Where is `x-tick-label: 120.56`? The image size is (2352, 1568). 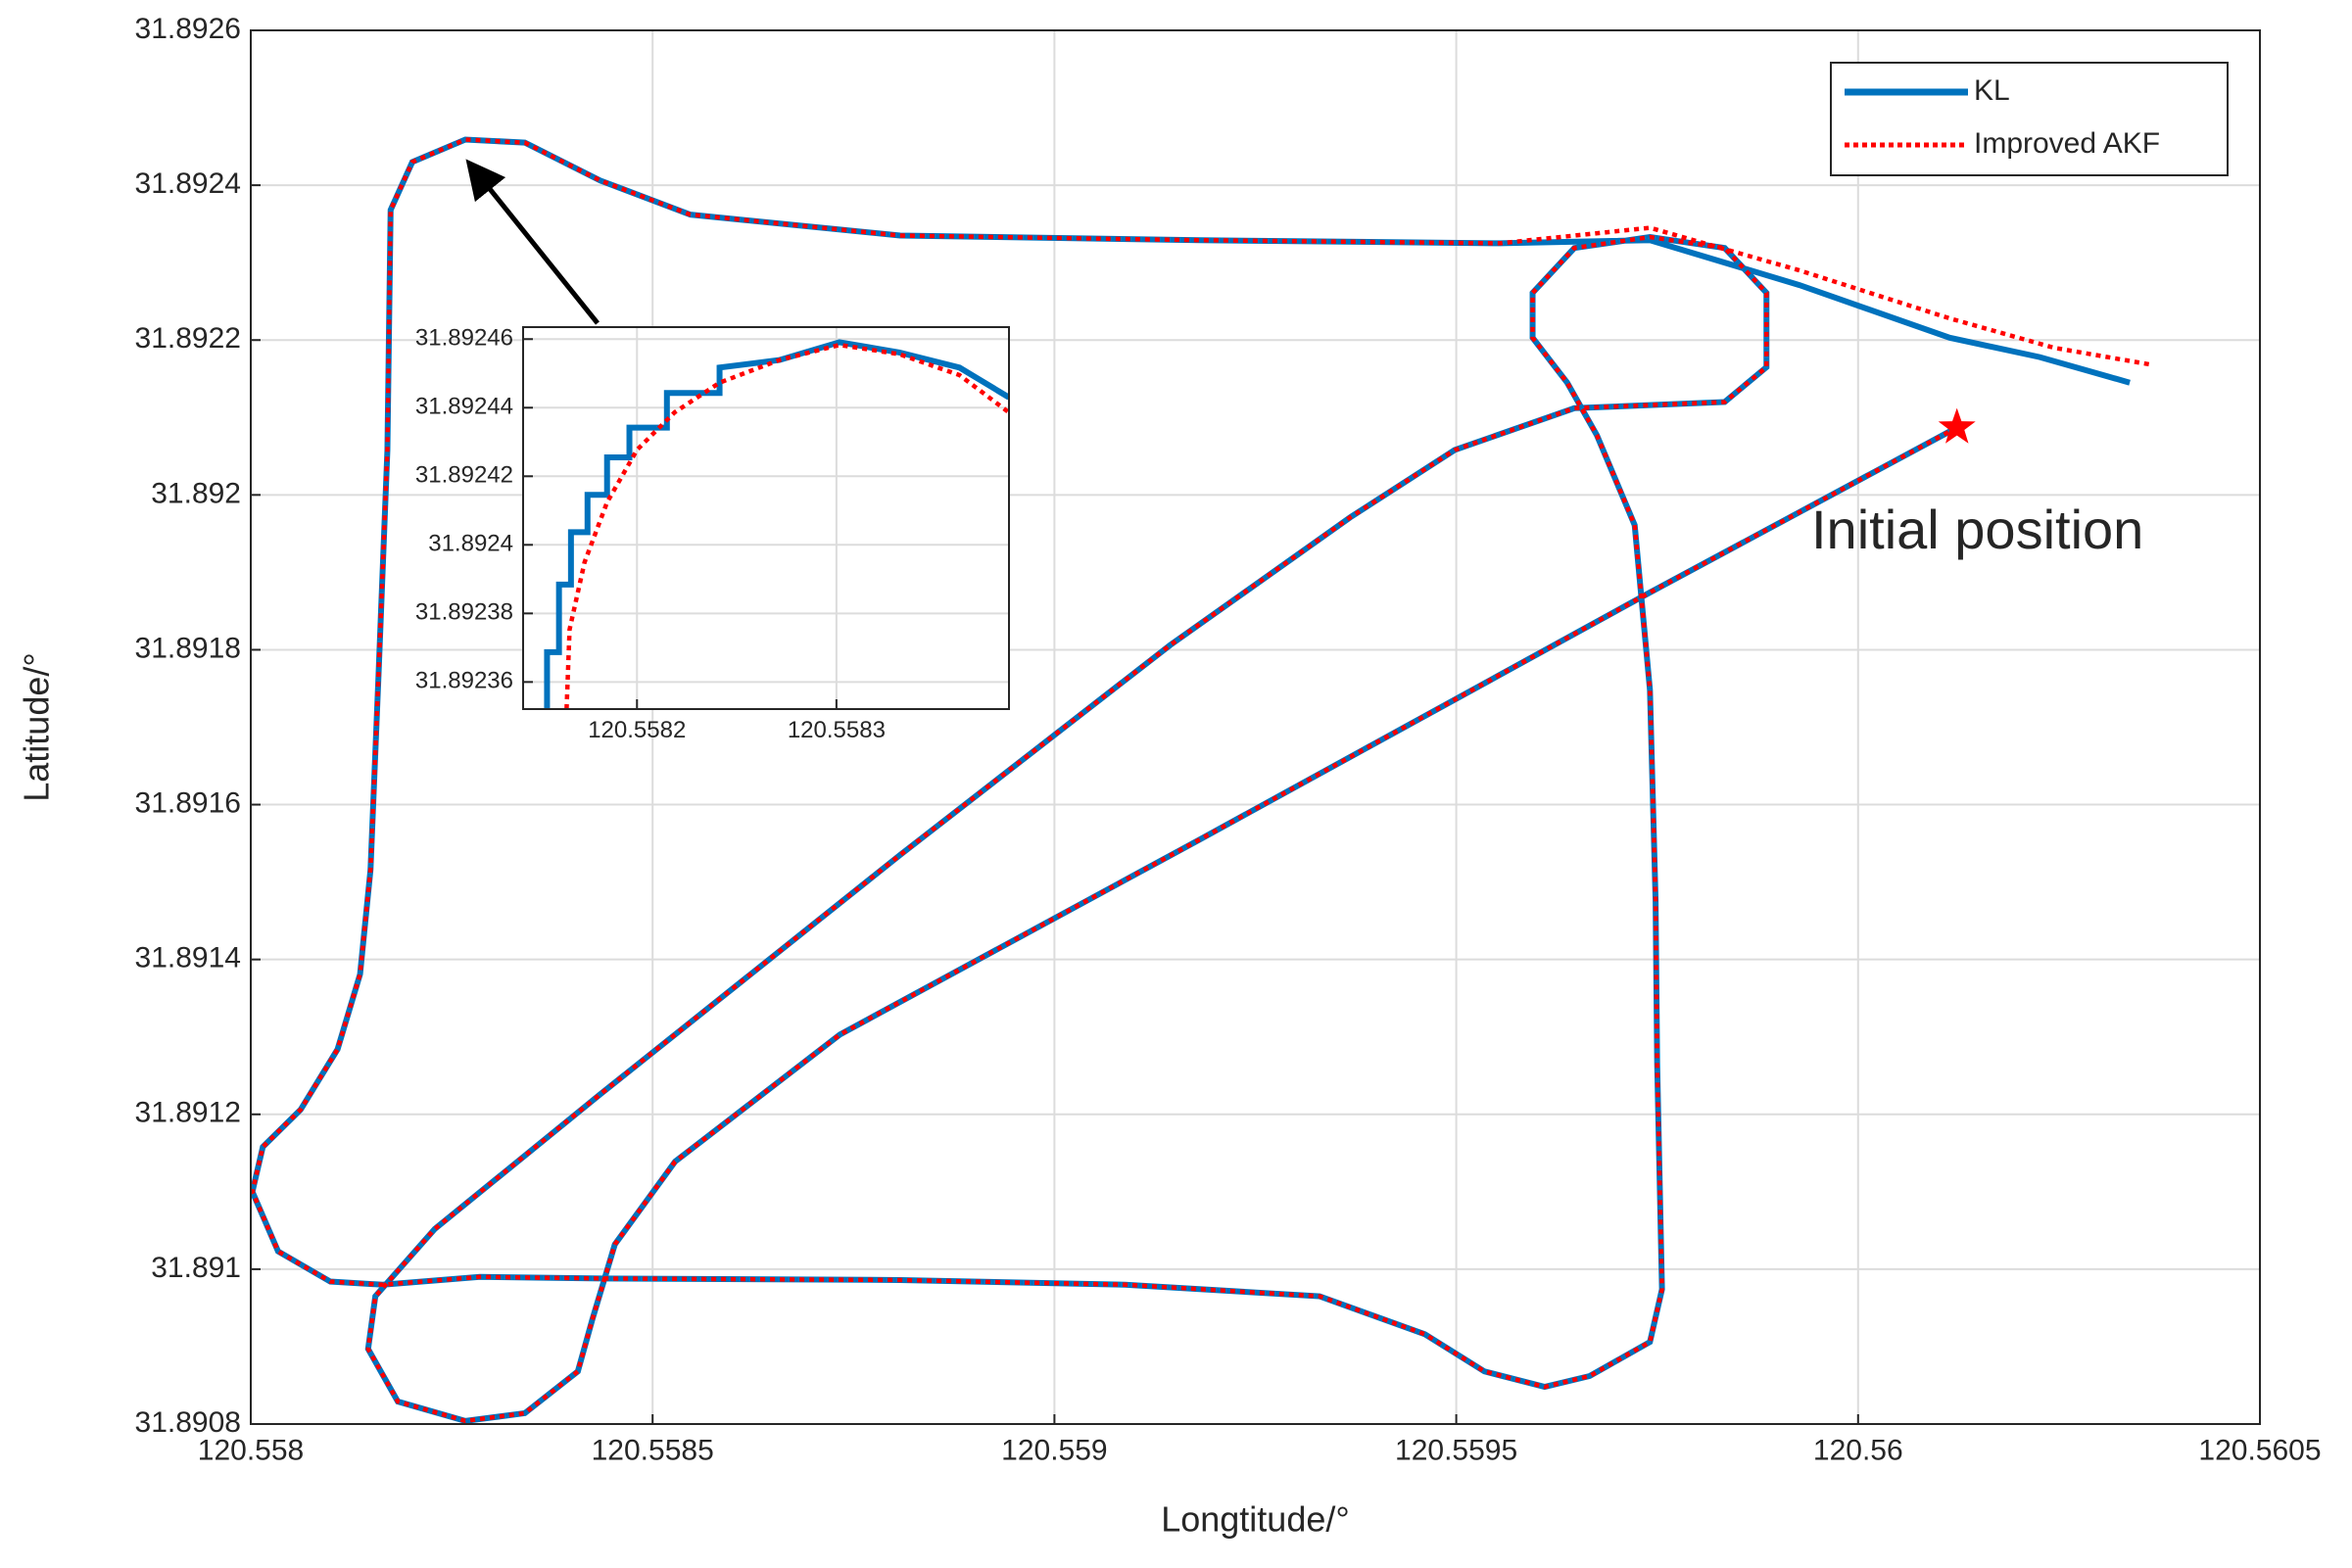
x-tick-label: 120.56 is located at coordinates (1858, 1450).